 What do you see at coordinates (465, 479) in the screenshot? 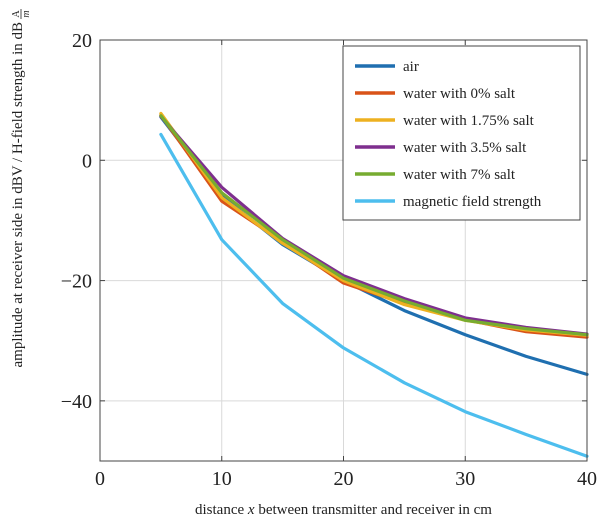
I see `x-tick-label: 30` at bounding box center [465, 479].